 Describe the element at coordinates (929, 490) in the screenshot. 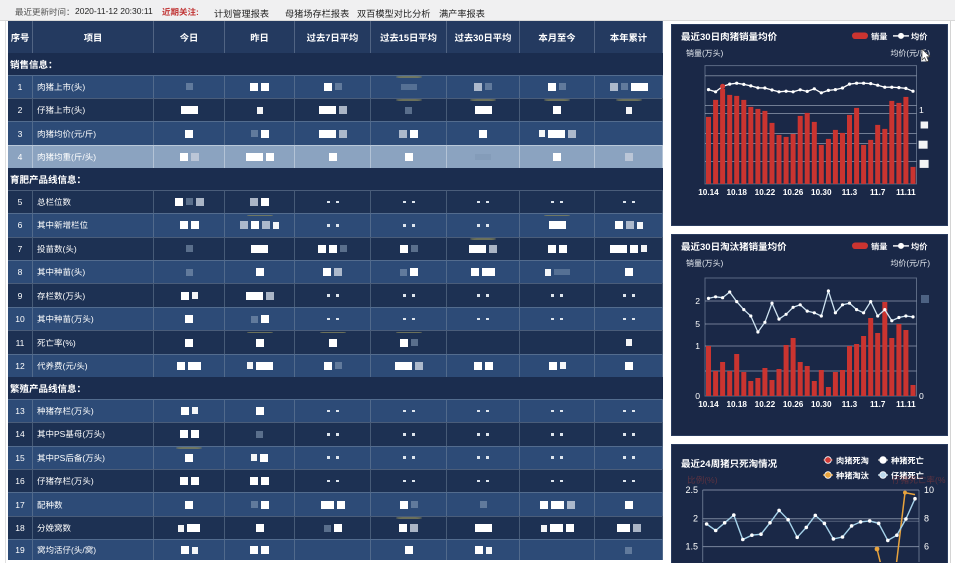

I see `svg-text: 10` at that location.